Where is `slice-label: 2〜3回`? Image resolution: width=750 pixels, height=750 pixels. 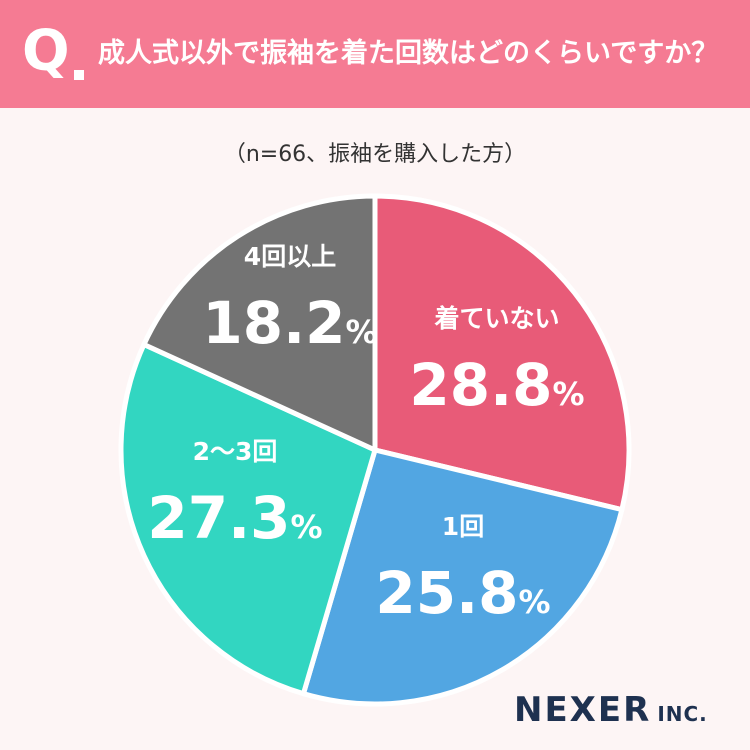 slice-label: 2〜3回 is located at coordinates (235, 451).